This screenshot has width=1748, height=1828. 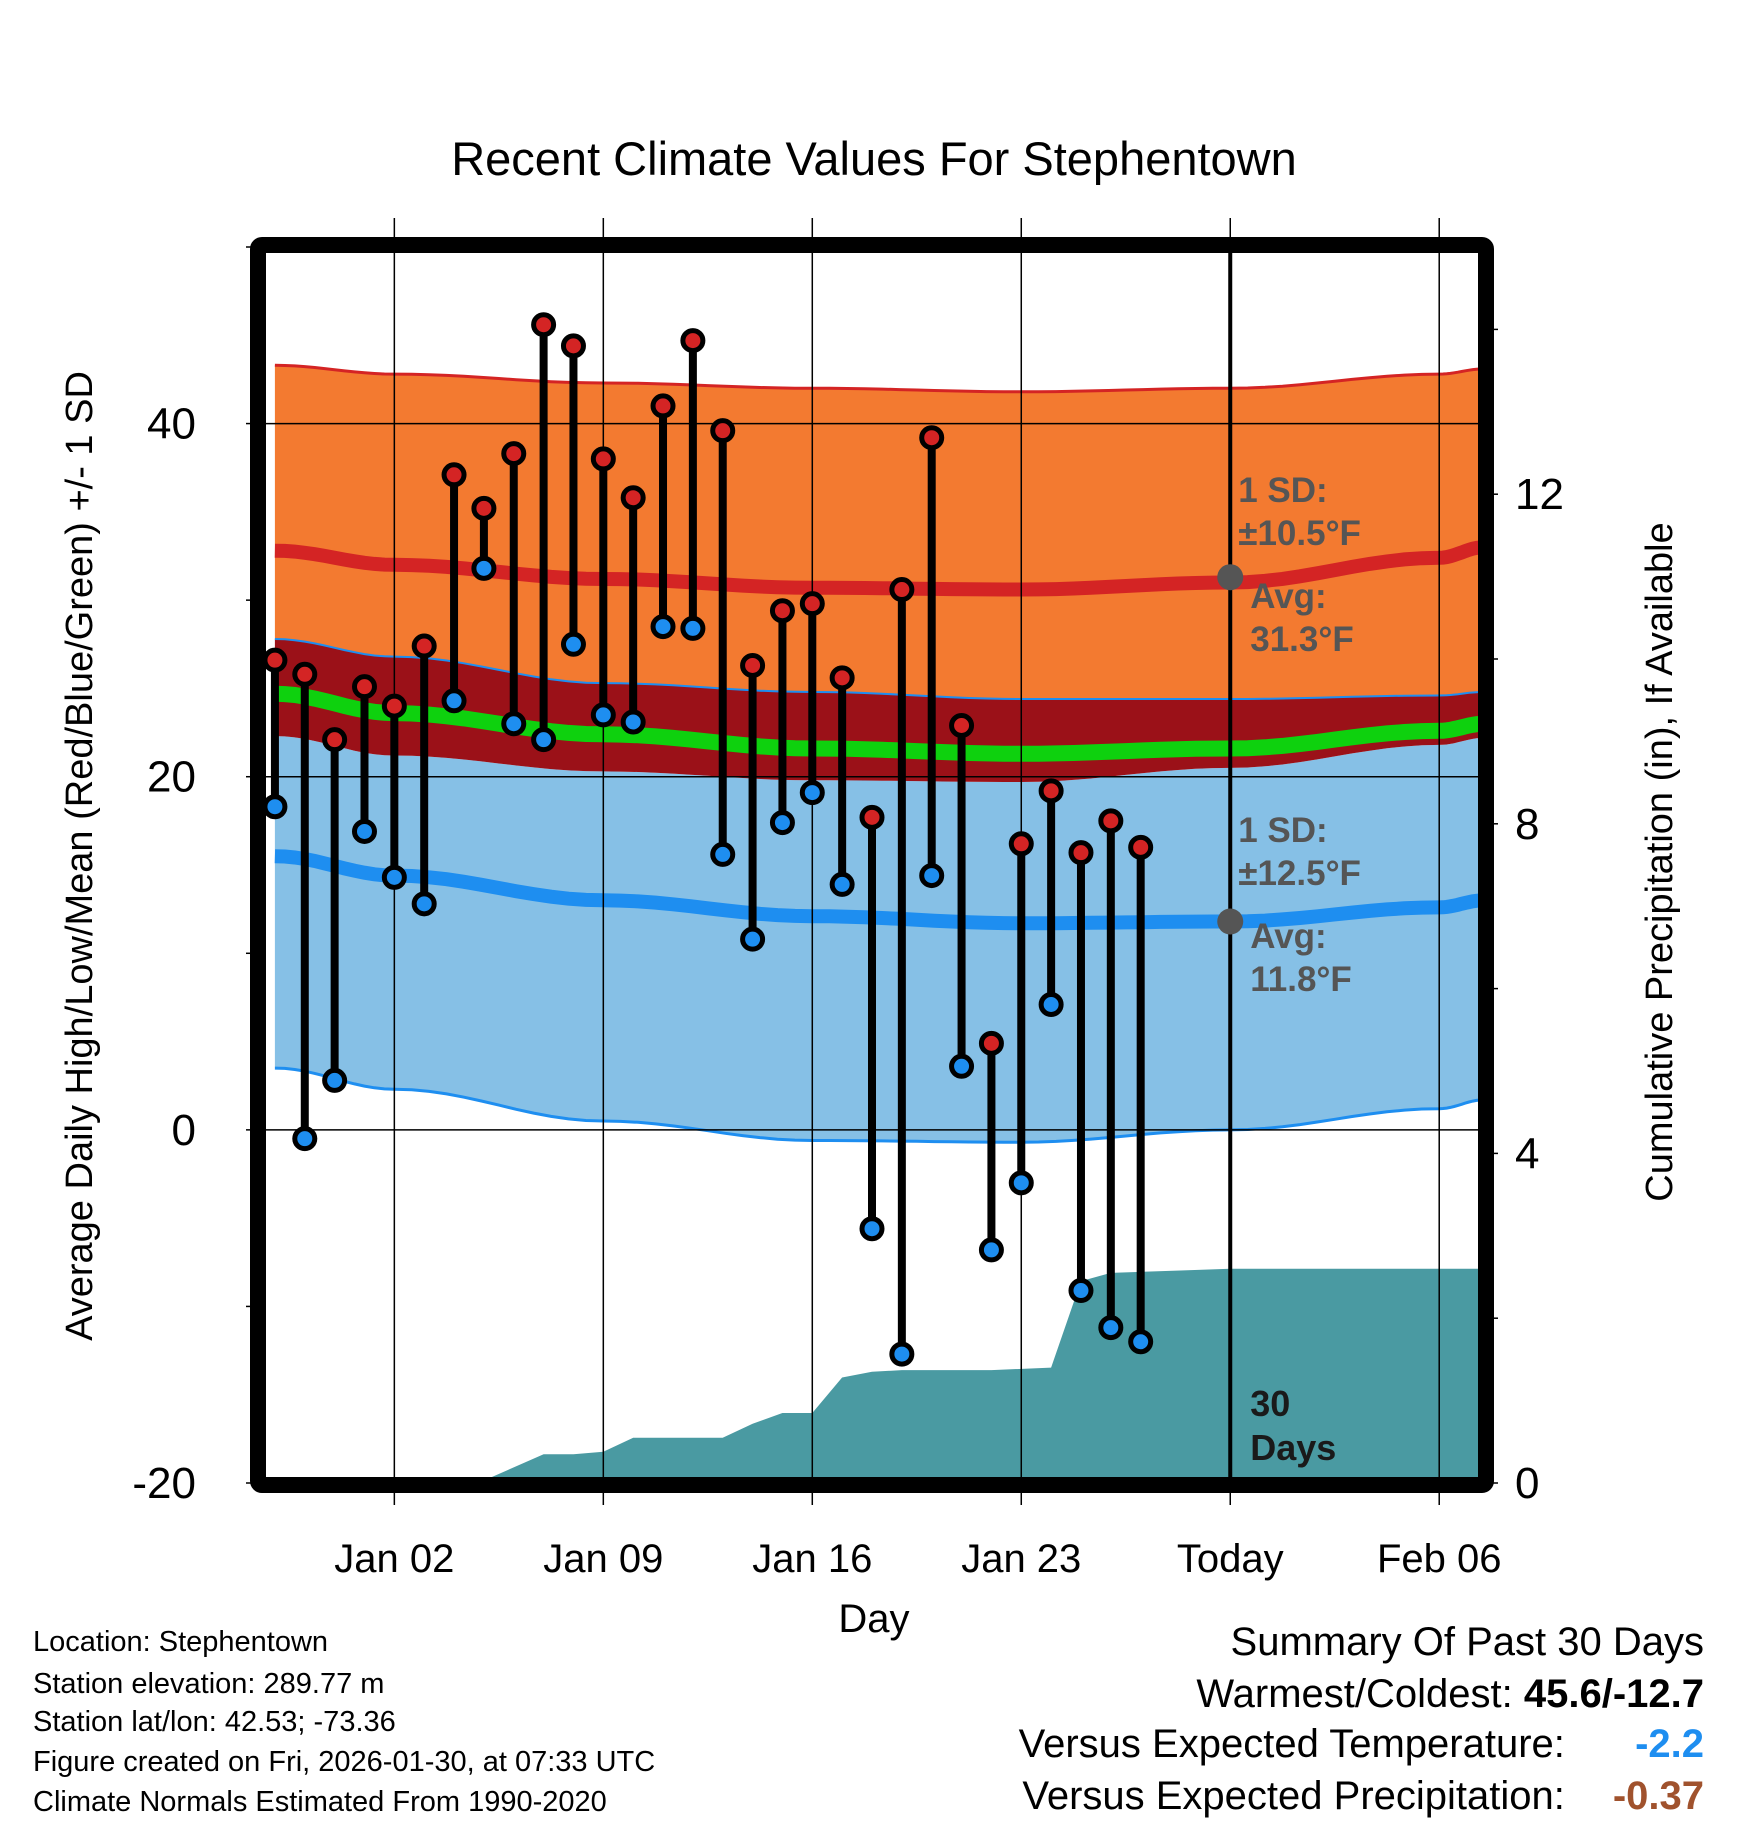 I want to click on summary-temp-label: Versus Expected Temperature:, so click(x=1291, y=1744).